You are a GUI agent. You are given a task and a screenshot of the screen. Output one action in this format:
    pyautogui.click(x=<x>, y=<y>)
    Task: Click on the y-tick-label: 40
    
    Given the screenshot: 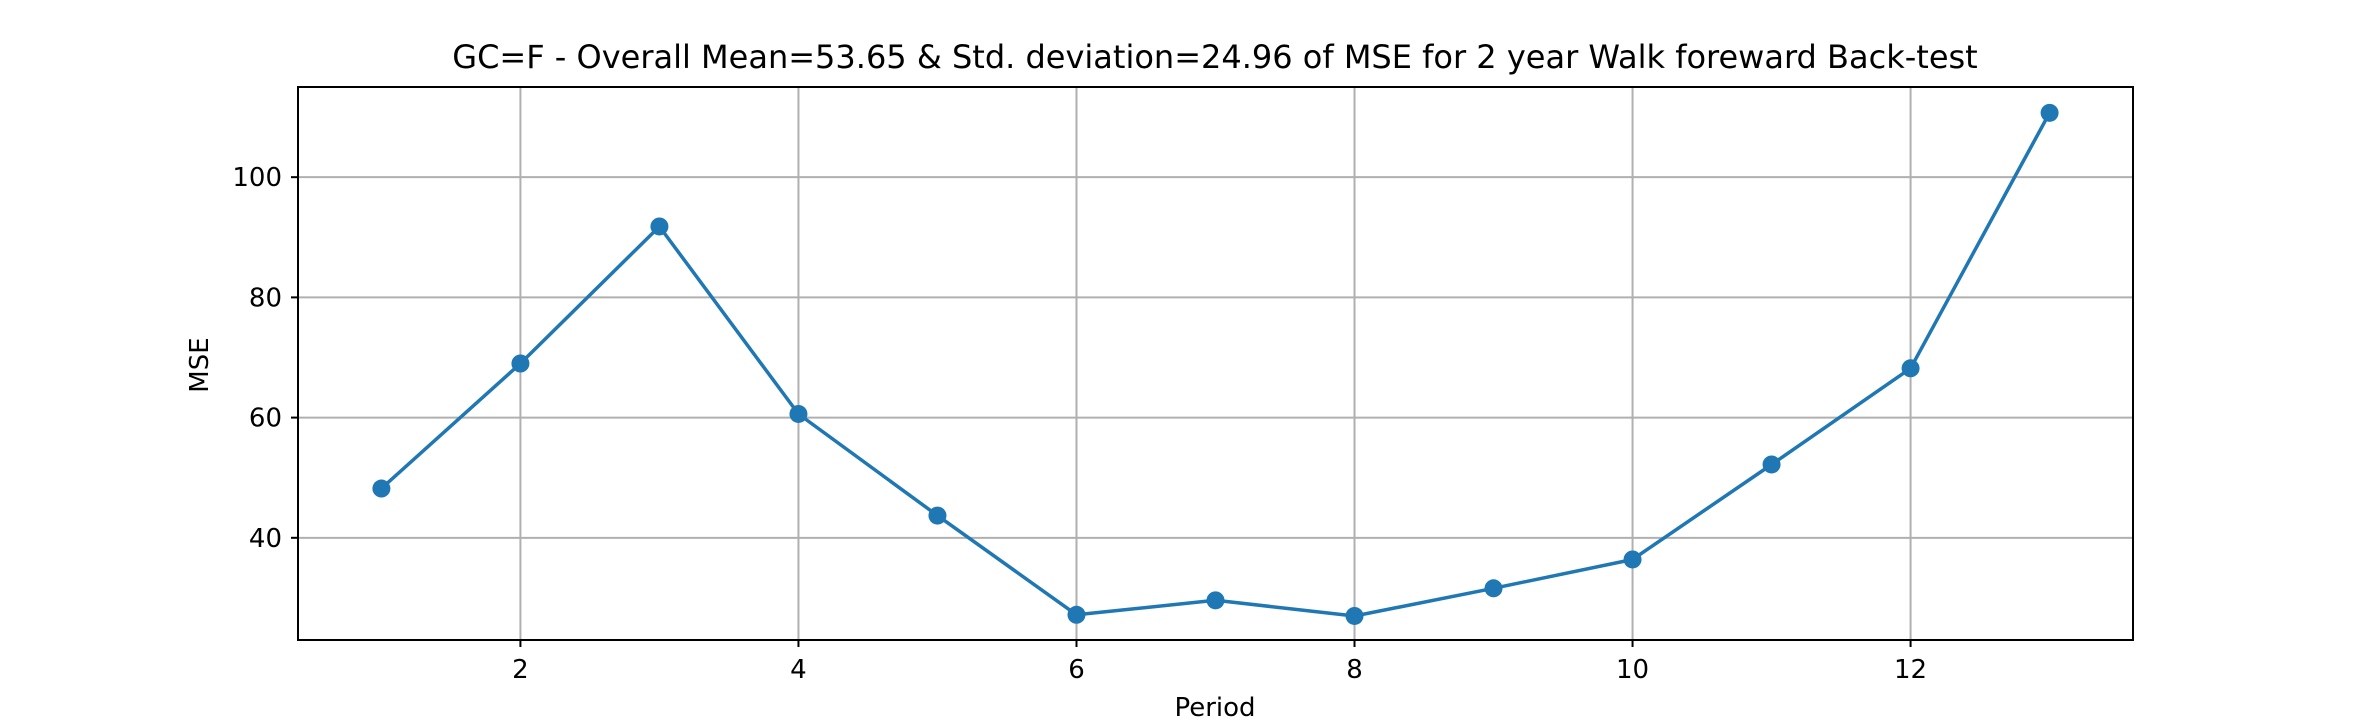 What is the action you would take?
    pyautogui.click(x=265, y=539)
    